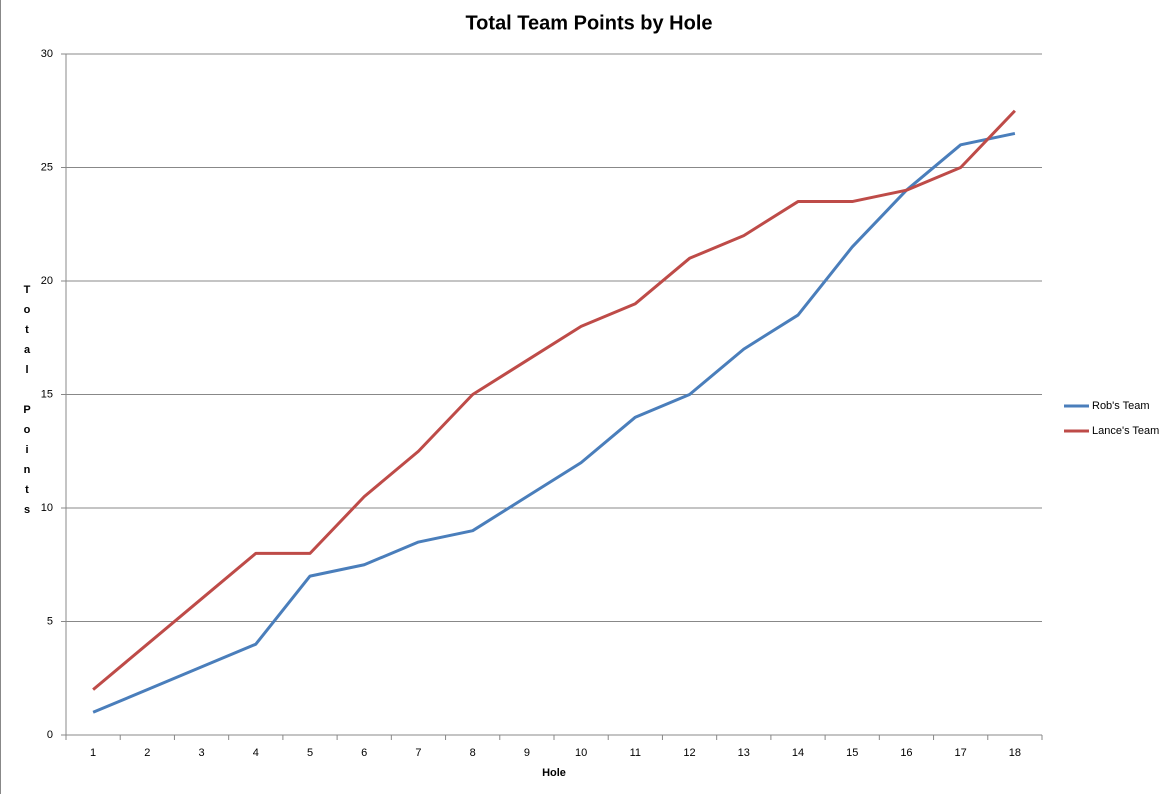  I want to click on x-tick-label: 10, so click(581, 753).